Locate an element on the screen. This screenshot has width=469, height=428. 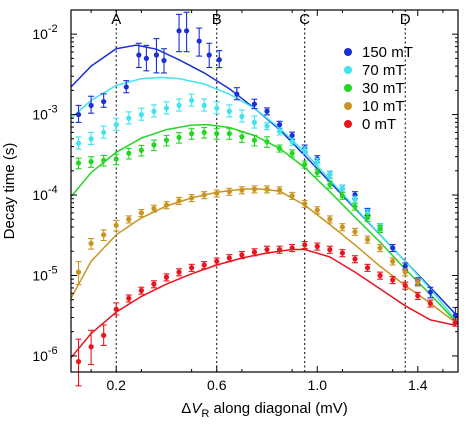
legend-label-0: 150 mT is located at coordinates (387, 52).